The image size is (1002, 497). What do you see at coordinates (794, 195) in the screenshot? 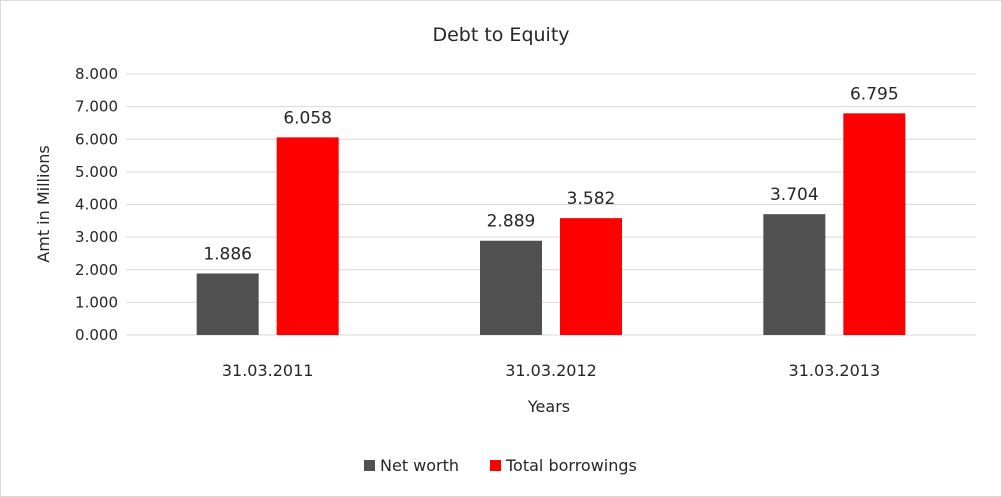
I see `data-label: 3.704` at bounding box center [794, 195].